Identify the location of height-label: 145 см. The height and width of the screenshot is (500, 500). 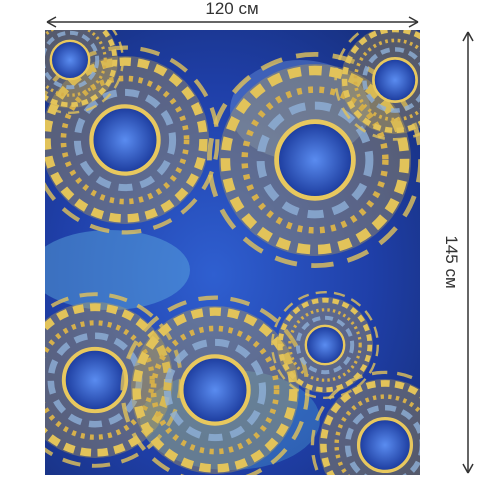
(451, 261).